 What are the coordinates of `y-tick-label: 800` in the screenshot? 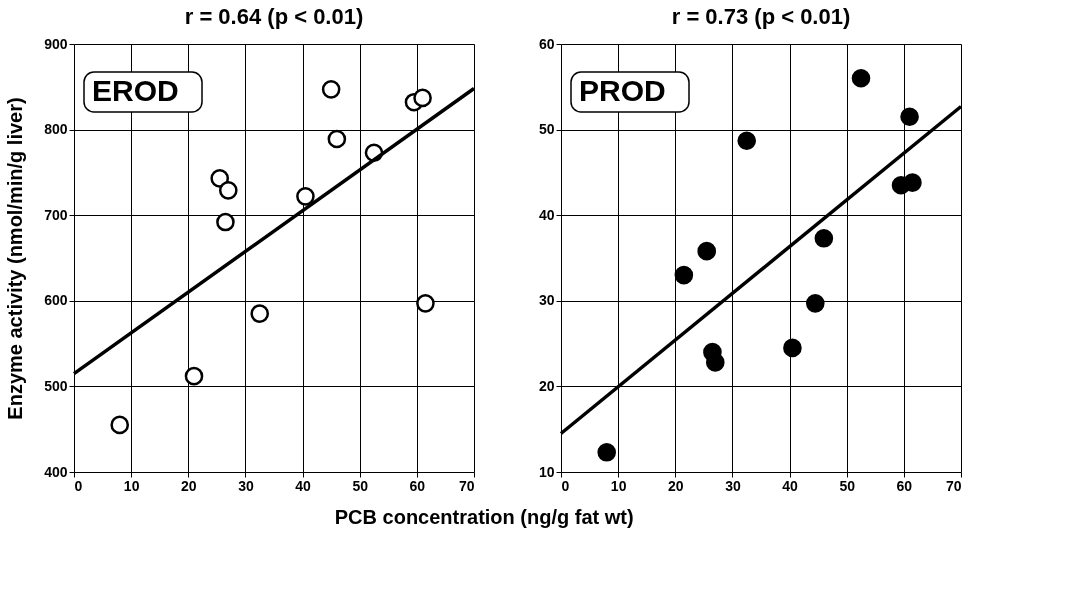 It's located at (56, 129).